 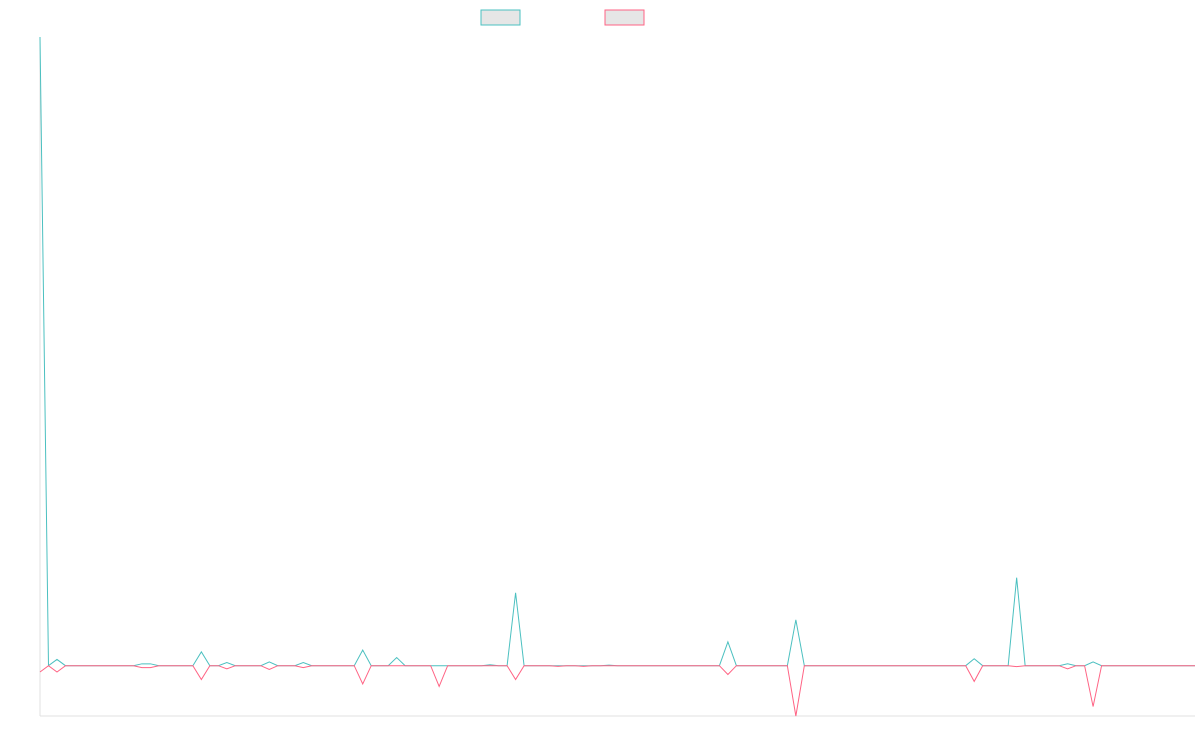 What do you see at coordinates (617, 691) in the screenshot?
I see `data-line` at bounding box center [617, 691].